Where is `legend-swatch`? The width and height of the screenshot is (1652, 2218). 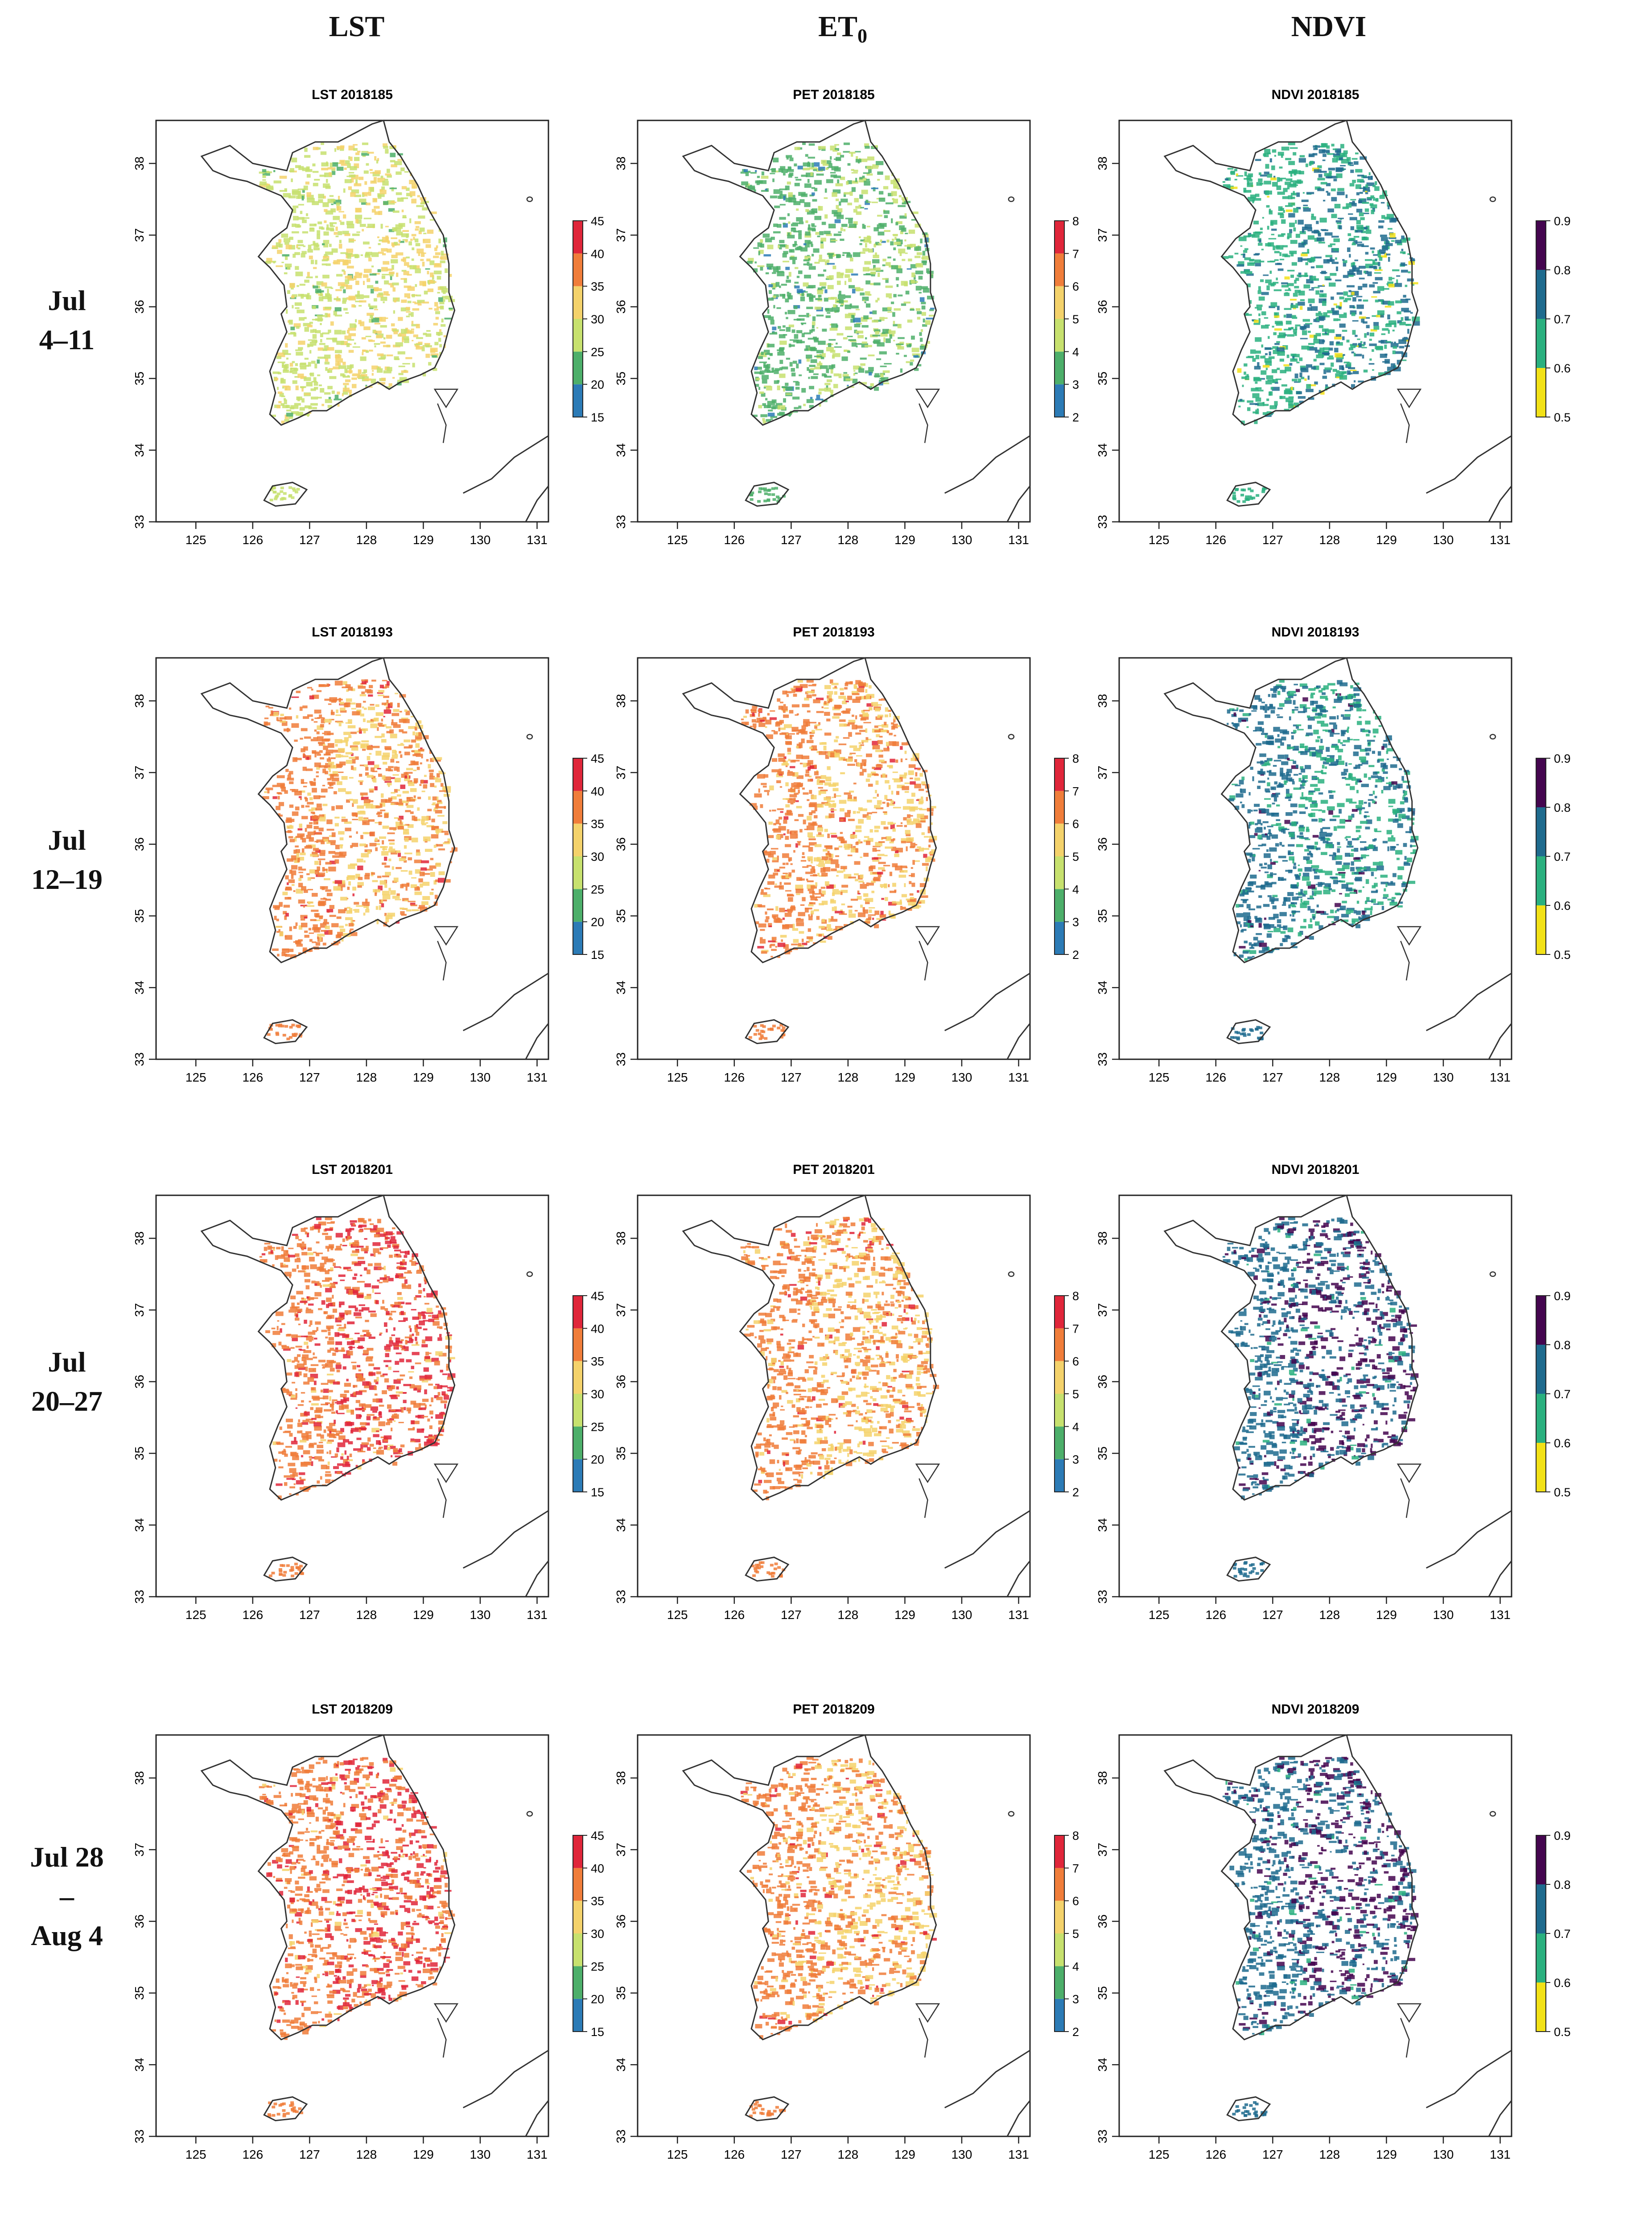
legend-swatch is located at coordinates (578, 906).